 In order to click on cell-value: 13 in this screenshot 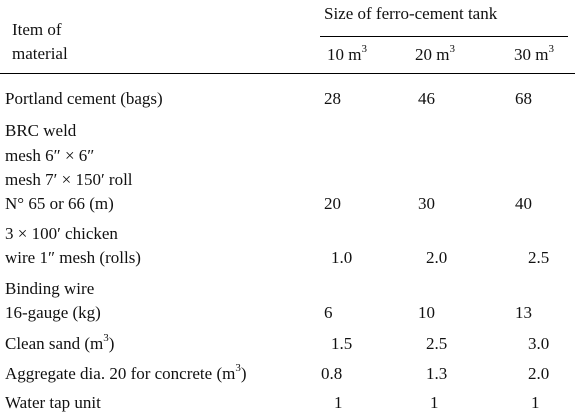, I will do `click(523, 312)`.